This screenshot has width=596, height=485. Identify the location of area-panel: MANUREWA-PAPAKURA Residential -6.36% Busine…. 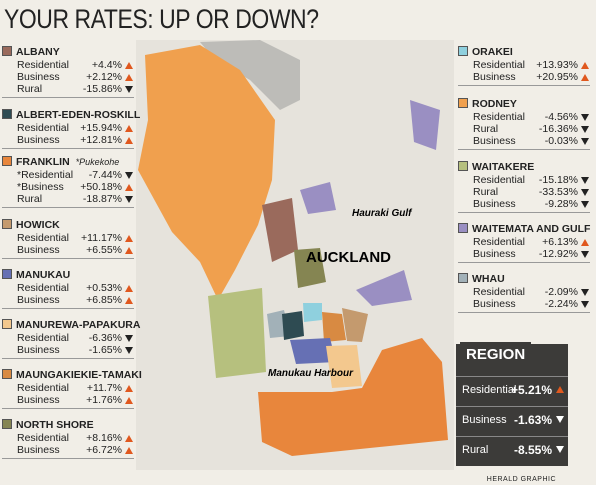
(71, 337).